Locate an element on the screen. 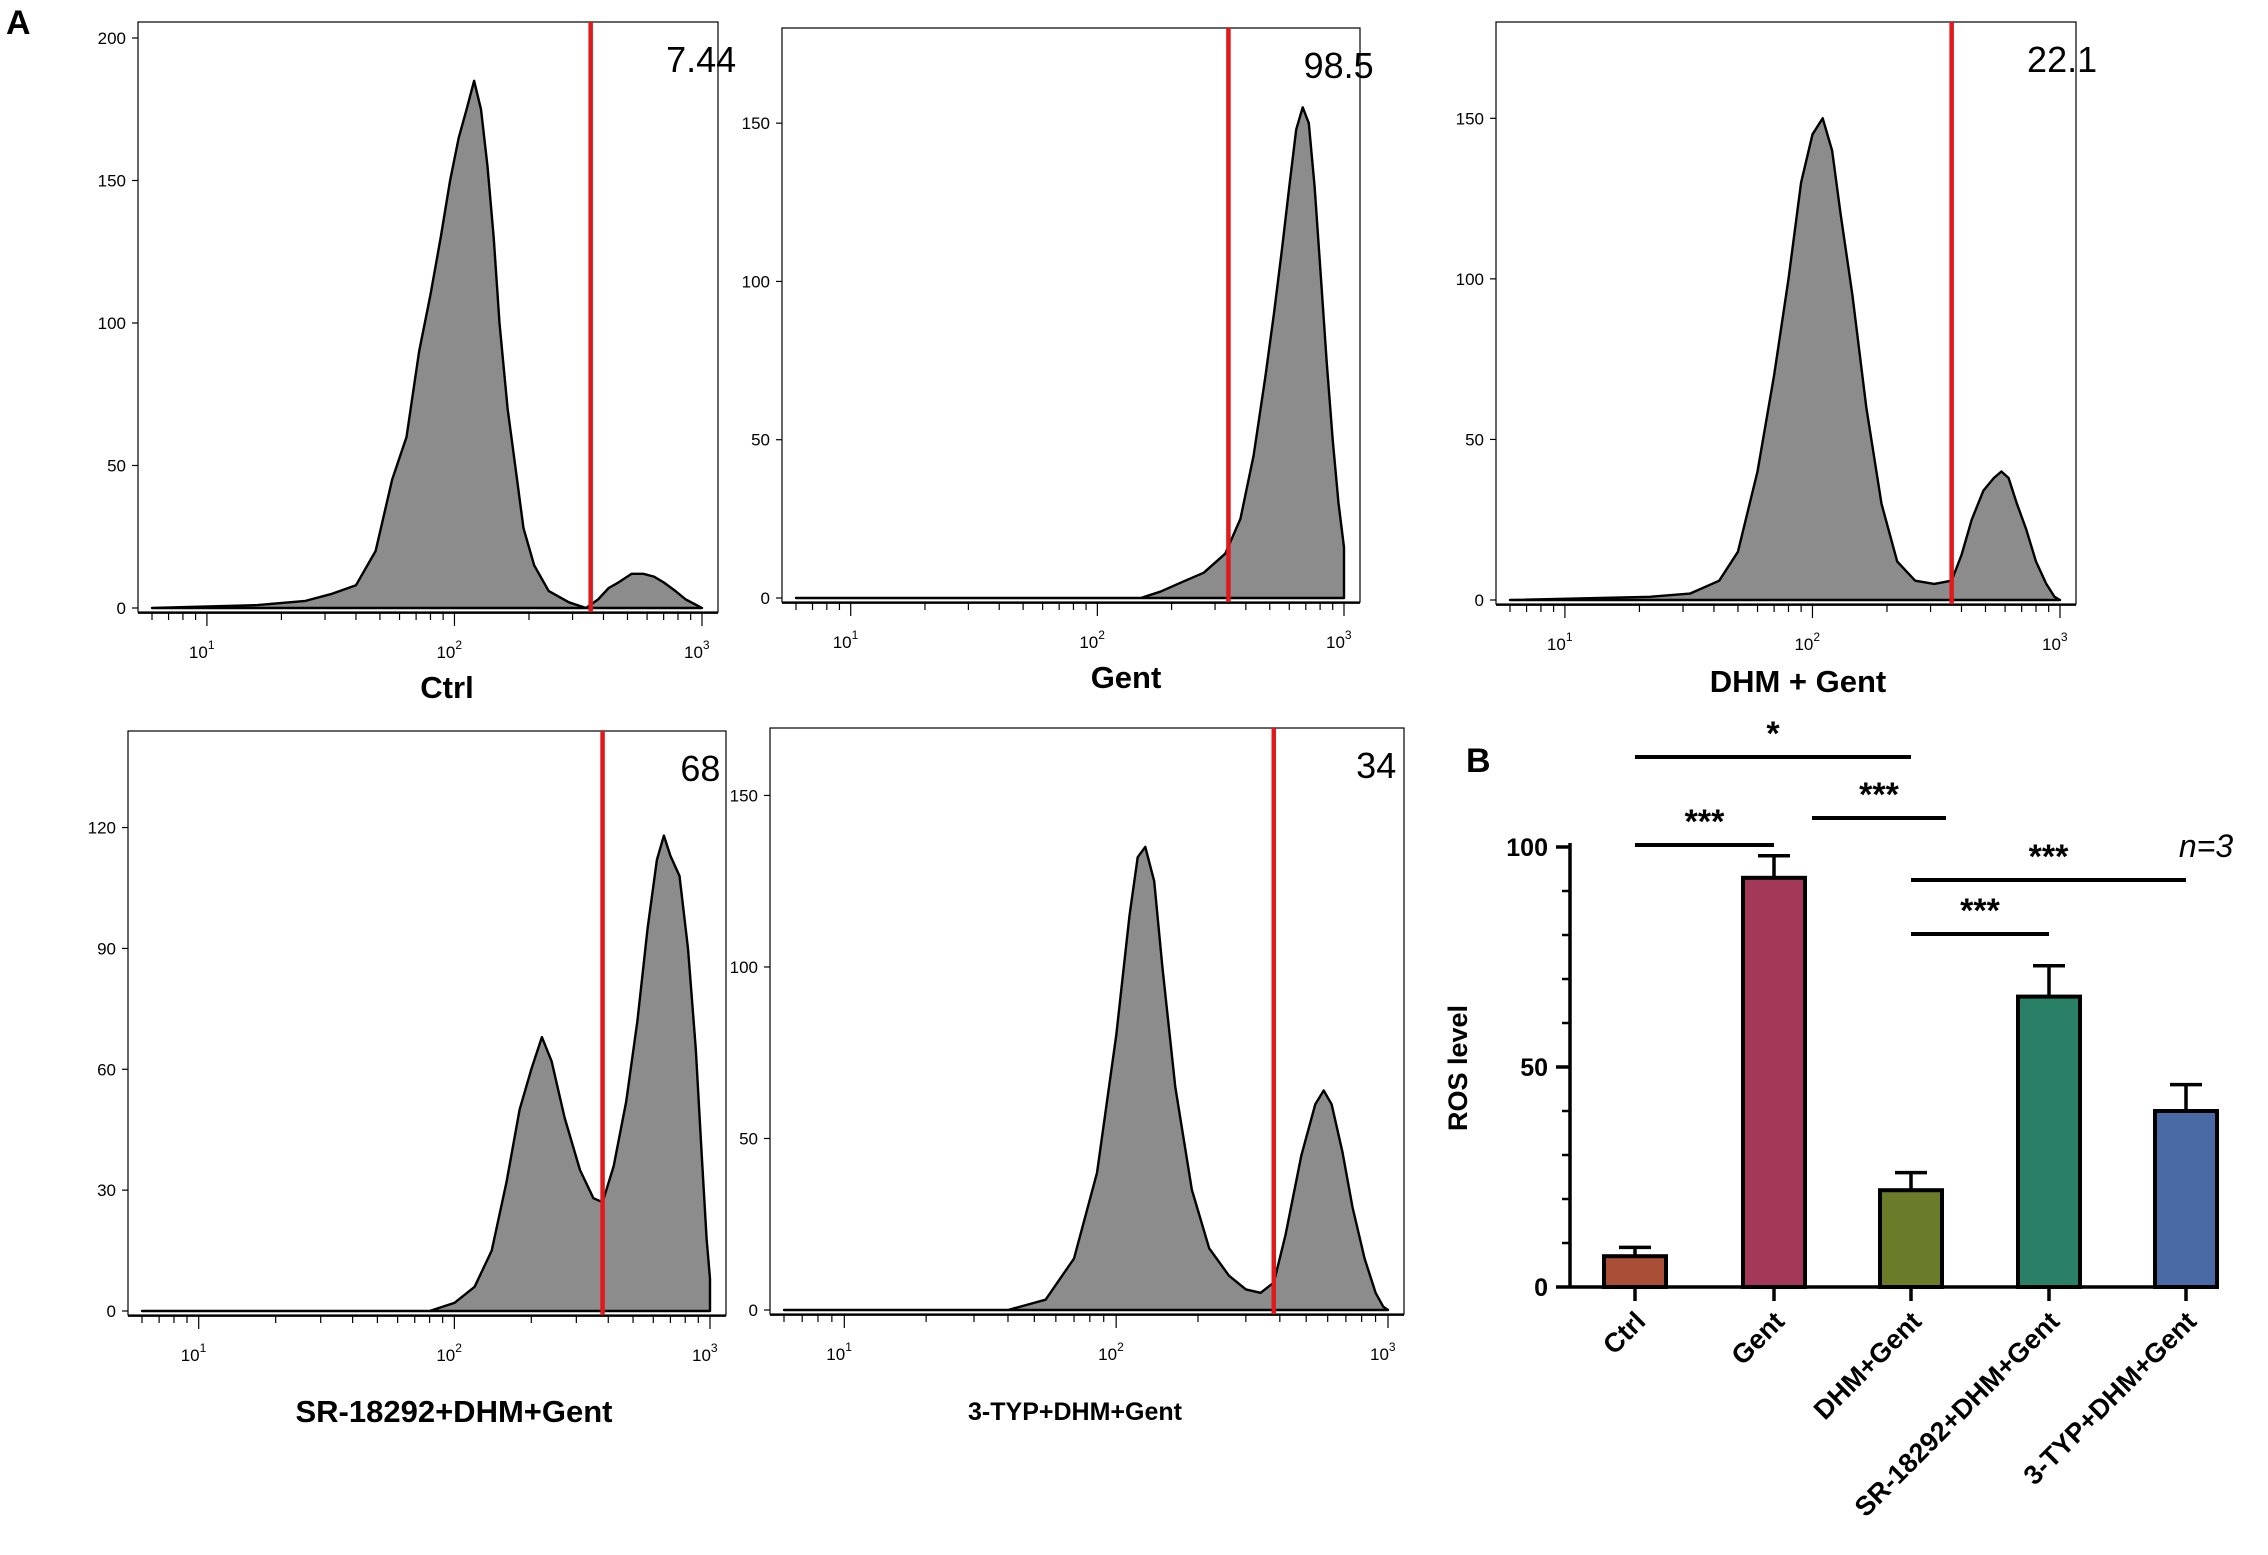 Image resolution: width=2268 pixels, height=1555 pixels. gate-percent: 34 is located at coordinates (1376, 765).